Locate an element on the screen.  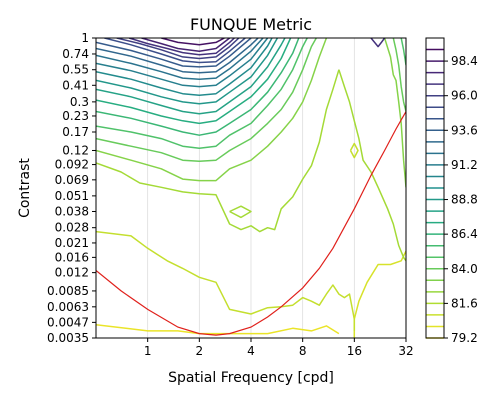
y-tick-label: 0.038 is located at coordinates (72, 211).